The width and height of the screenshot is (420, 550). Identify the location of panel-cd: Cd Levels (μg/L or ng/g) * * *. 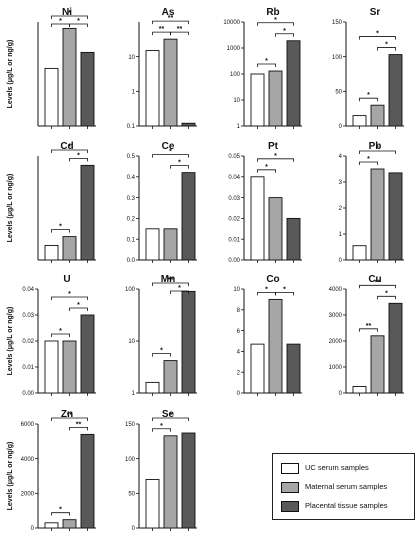
(51, 202).